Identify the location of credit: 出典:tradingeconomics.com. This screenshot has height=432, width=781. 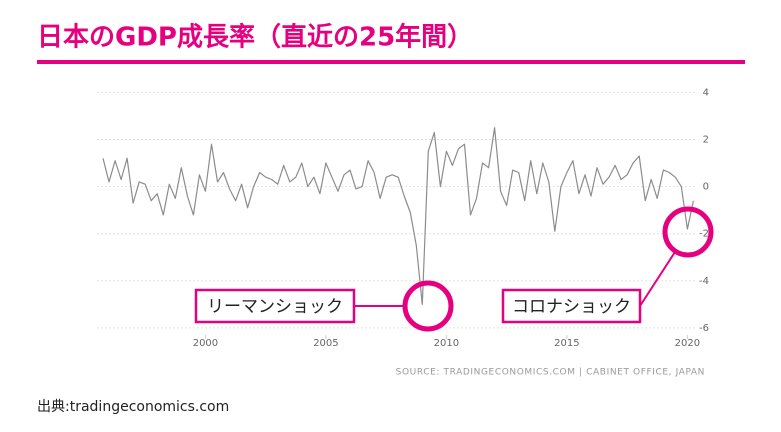
(133, 407).